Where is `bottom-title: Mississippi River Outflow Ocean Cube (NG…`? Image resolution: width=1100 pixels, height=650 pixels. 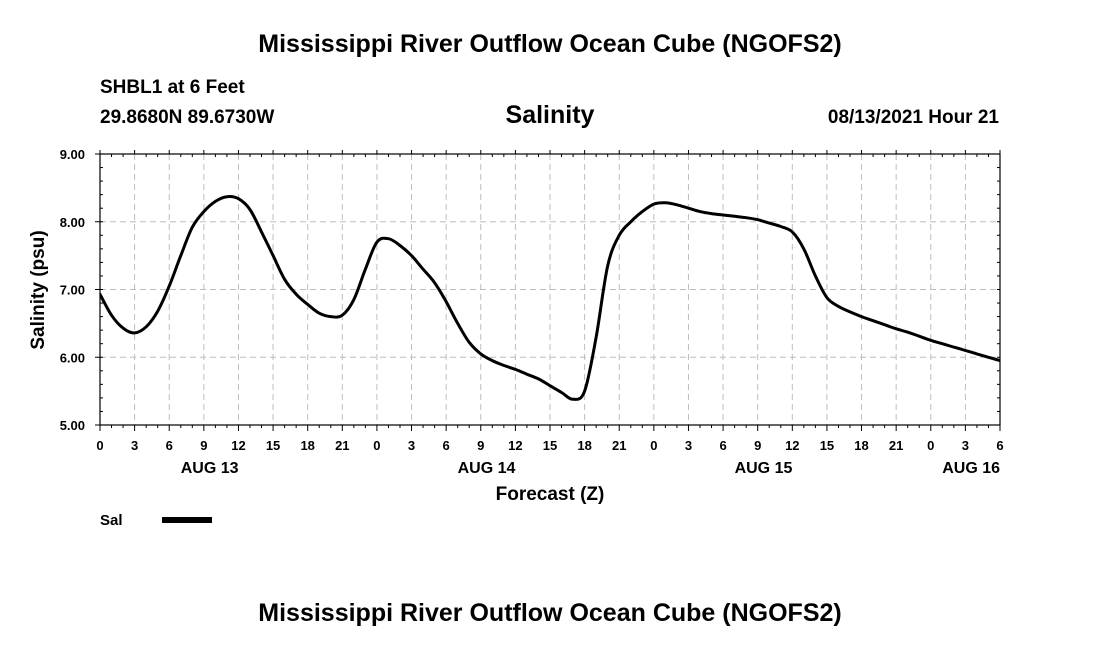 bottom-title: Mississippi River Outflow Ocean Cube (NG… is located at coordinates (550, 613).